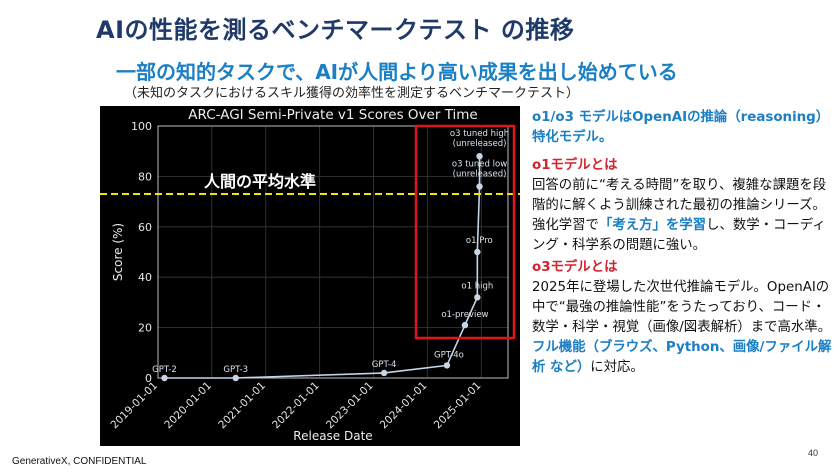 This screenshot has width=840, height=474. Describe the element at coordinates (449, 355) in the screenshot. I see `data-point-label: GPT-4o` at that location.